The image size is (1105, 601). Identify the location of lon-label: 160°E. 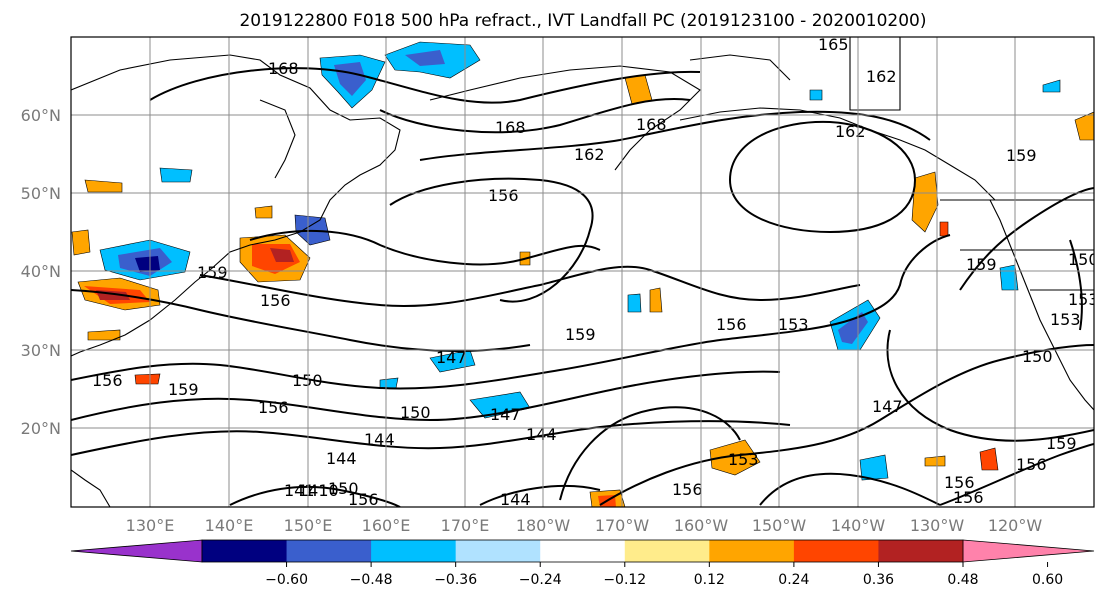
(386, 525).